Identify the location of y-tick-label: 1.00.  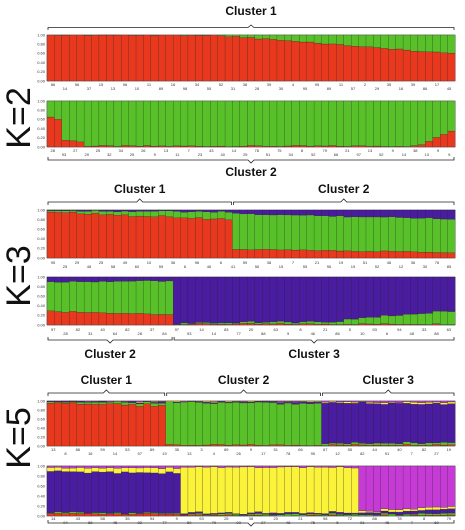
(41, 276).